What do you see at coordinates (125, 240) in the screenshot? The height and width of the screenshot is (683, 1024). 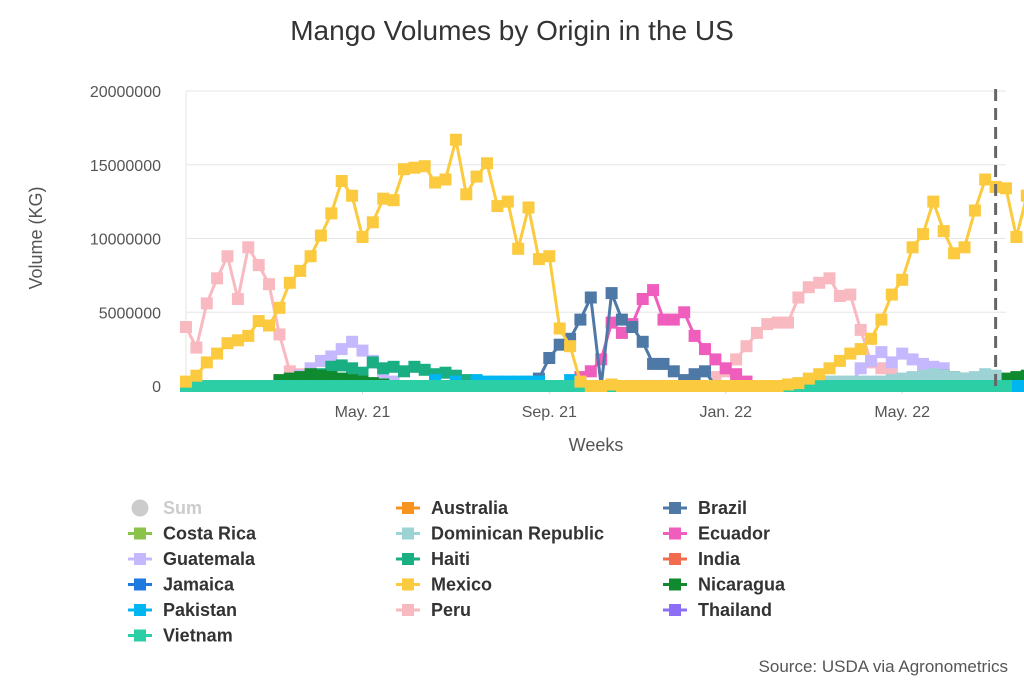 I see `y-axis-ticks: 0 5000000 10000000 15000000 20000000` at bounding box center [125, 240].